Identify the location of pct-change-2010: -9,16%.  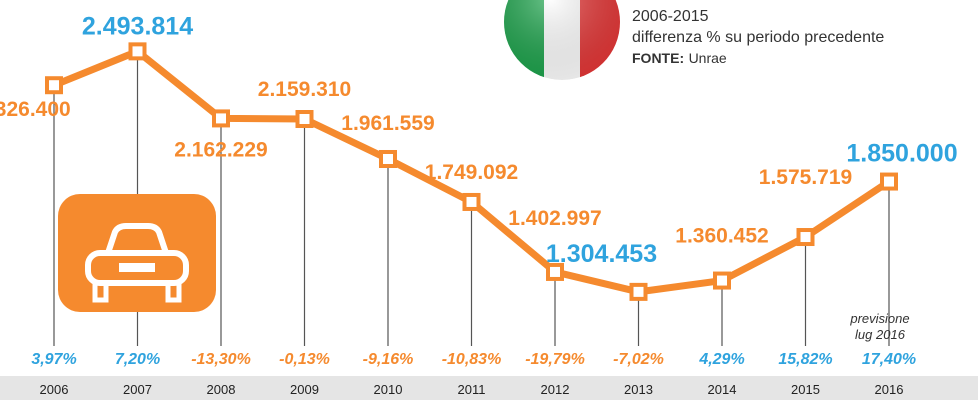
(388, 359).